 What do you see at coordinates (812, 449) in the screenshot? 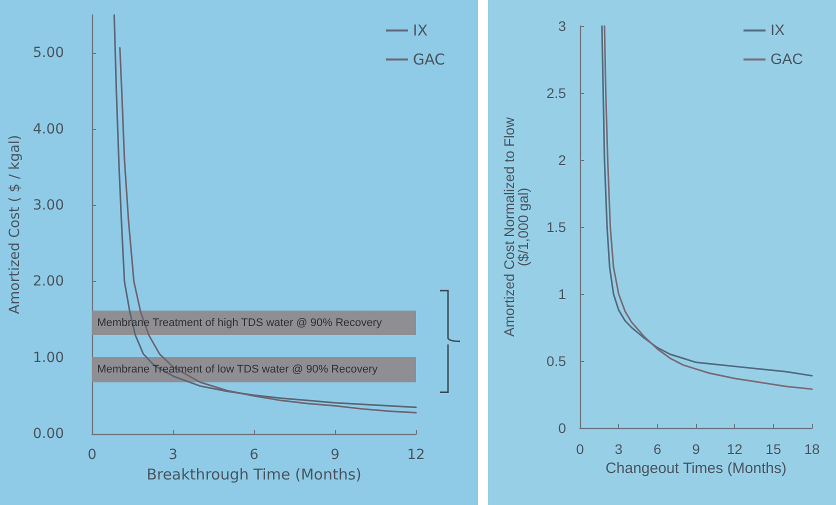
I see `x-tick-label: 18` at bounding box center [812, 449].